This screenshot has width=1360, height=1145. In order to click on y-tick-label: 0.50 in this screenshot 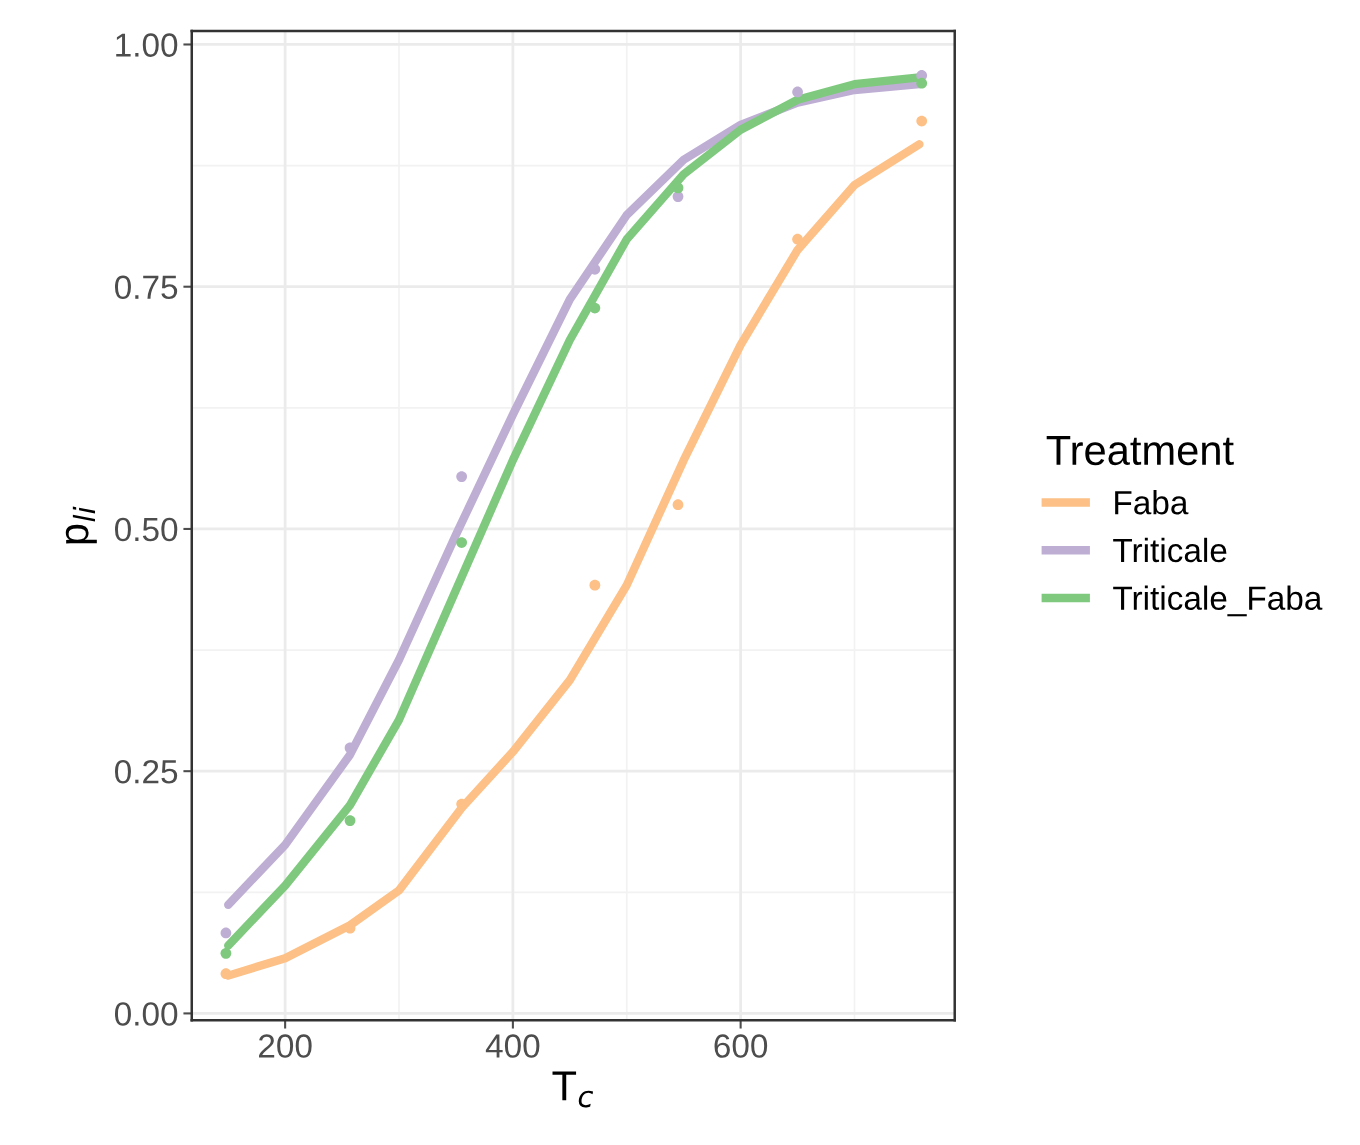, I will do `click(146, 529)`.